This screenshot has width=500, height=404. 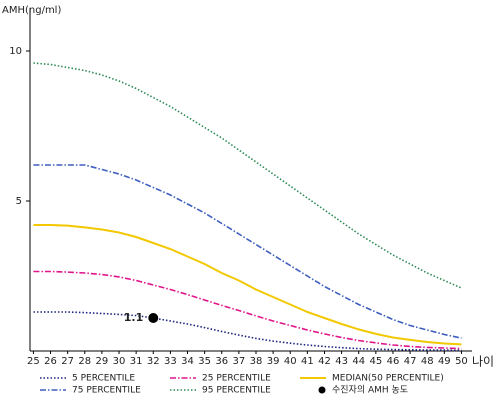 What do you see at coordinates (290, 361) in the screenshot?
I see `x-tick-label: 40` at bounding box center [290, 361].